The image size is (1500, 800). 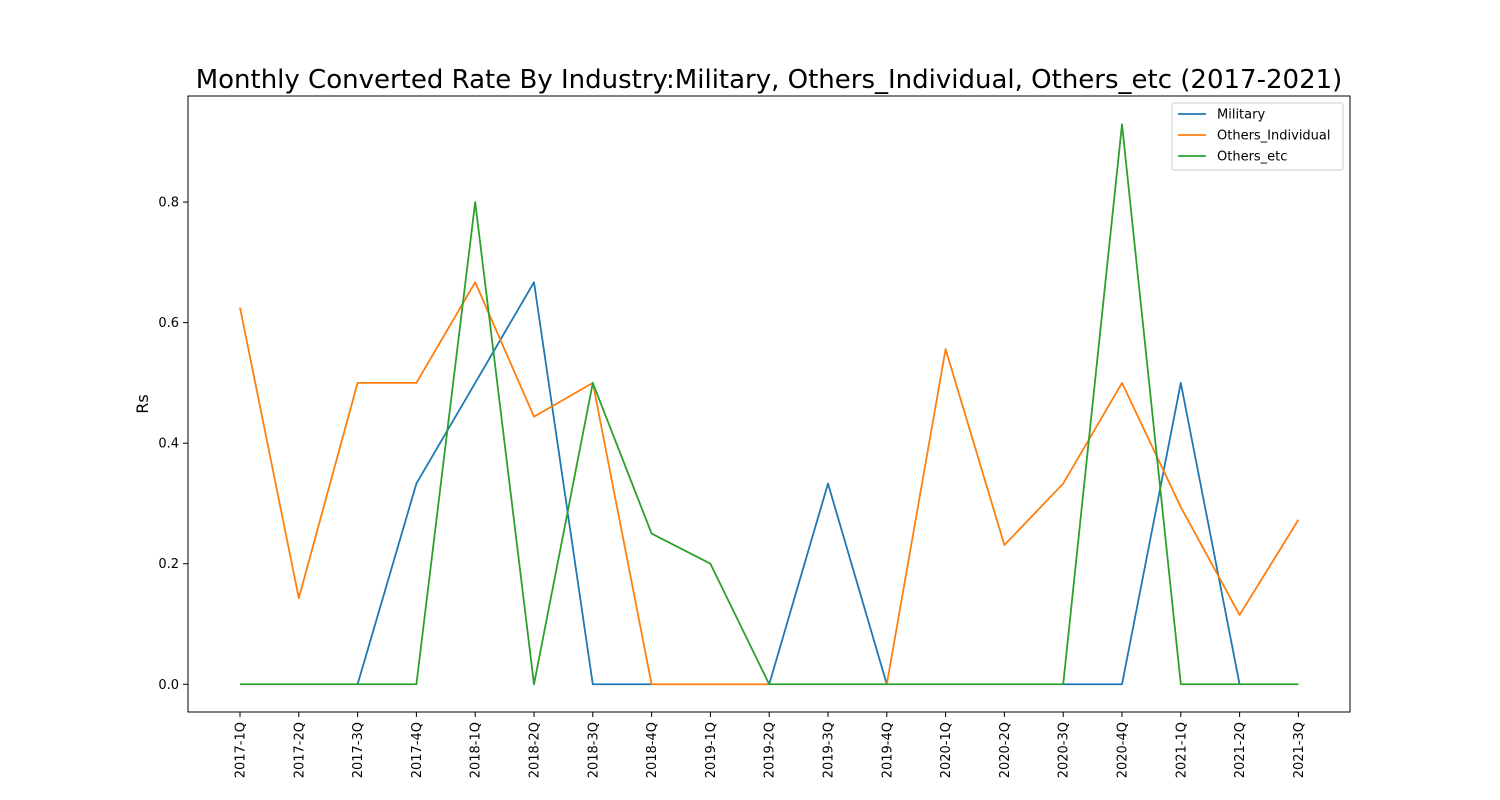 What do you see at coordinates (168, 444) in the screenshot?
I see `y-tick-label: 0.4` at bounding box center [168, 444].